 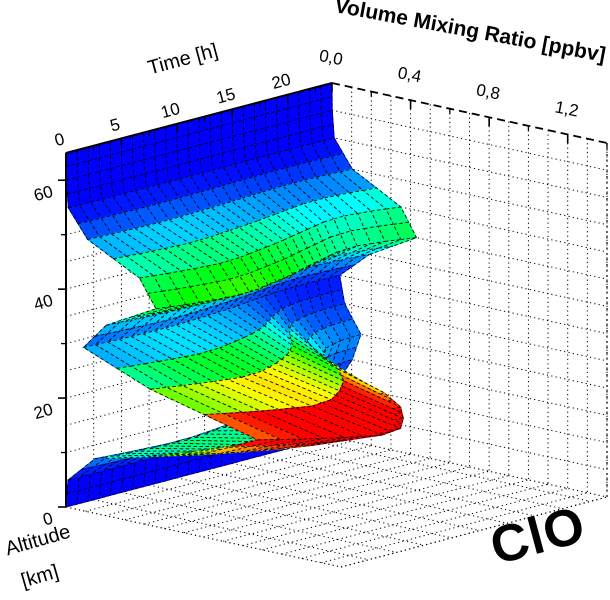 What do you see at coordinates (566, 108) in the screenshot?
I see `vmr-tick-label: 1,2` at bounding box center [566, 108].